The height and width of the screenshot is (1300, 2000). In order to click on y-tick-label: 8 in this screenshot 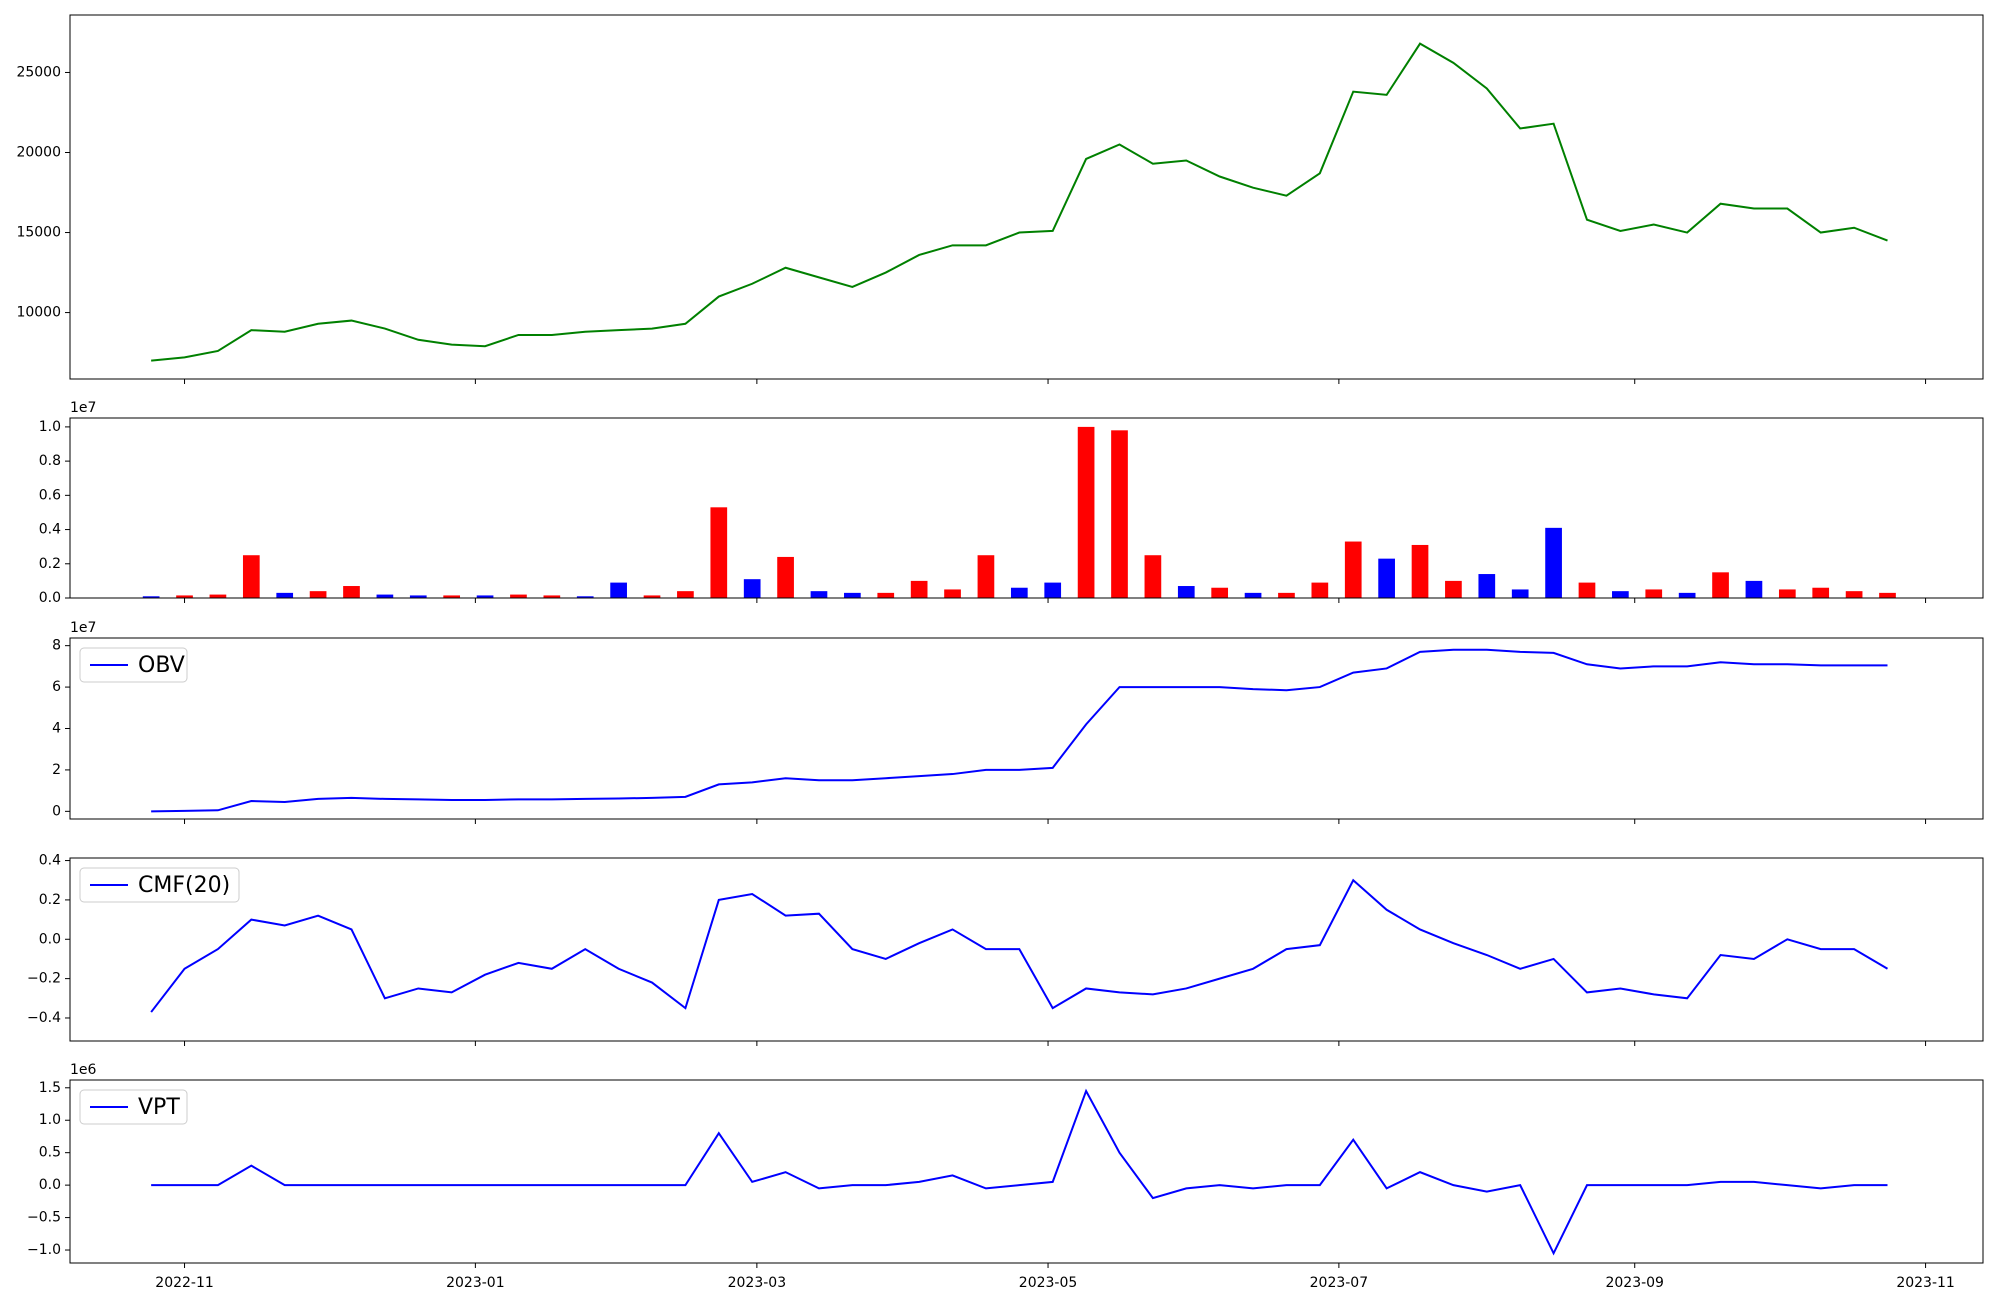, I will do `click(56, 646)`.